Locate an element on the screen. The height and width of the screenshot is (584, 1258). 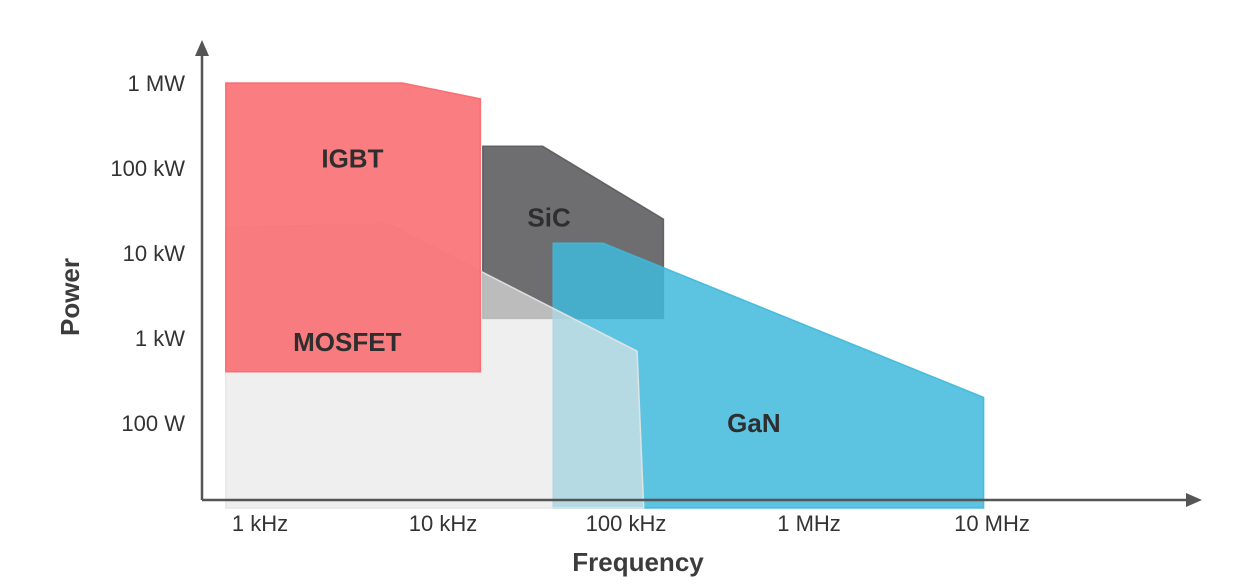
y-tick-labels: 1 MW 100 kW 10 kW 1 kW 100 W is located at coordinates (147, 253).